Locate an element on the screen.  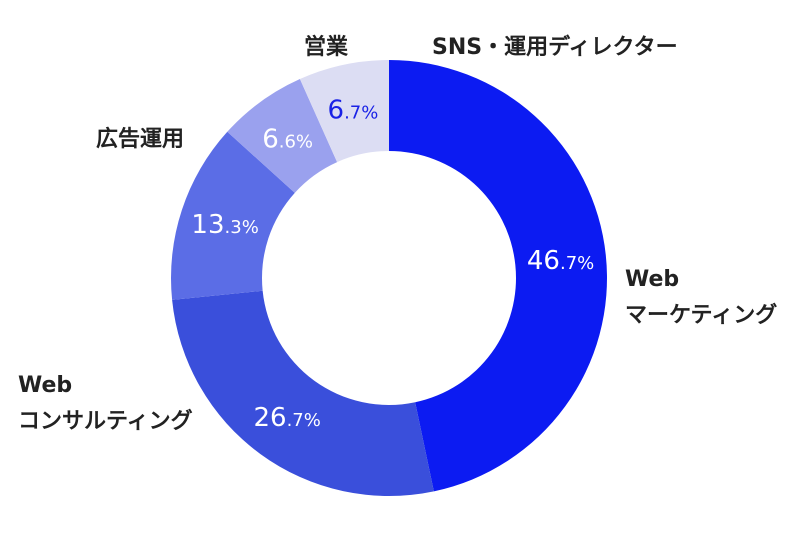
slice-category-label: Web マーケティング is located at coordinates (701, 297).